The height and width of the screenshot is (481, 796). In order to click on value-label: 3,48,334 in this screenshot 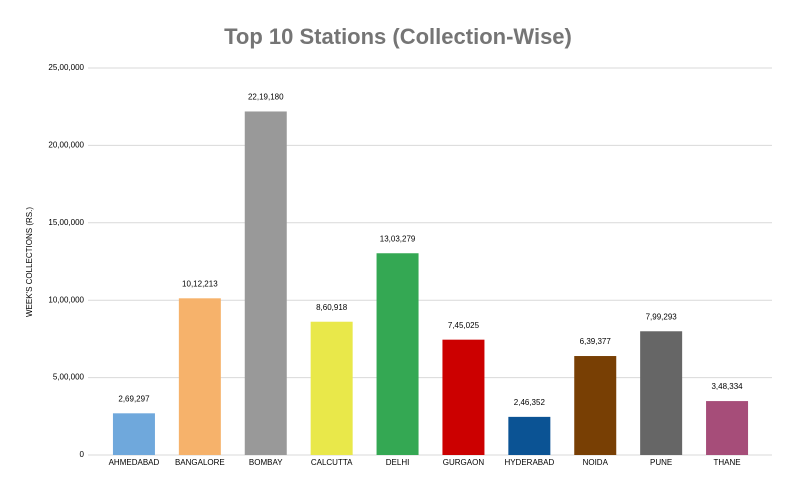, I will do `click(727, 386)`.